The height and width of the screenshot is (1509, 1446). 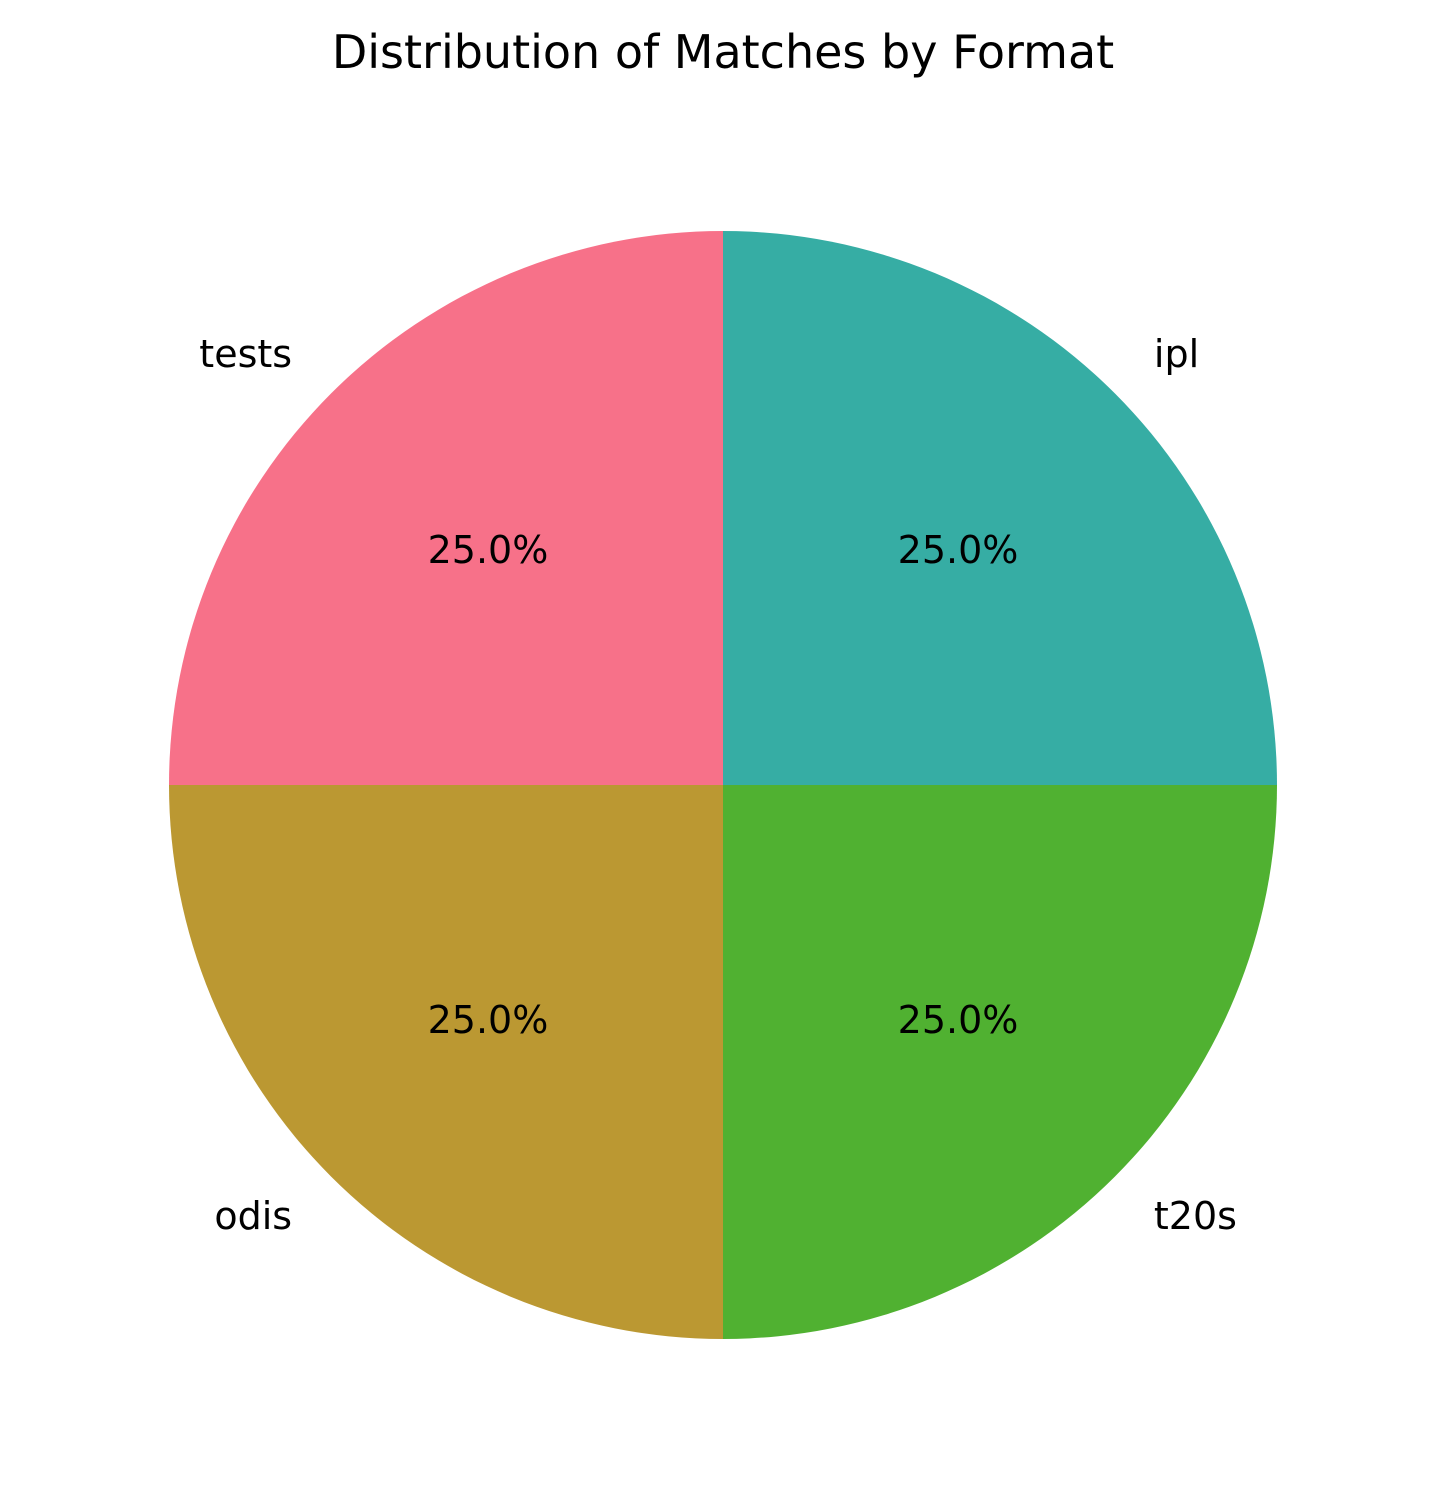 What do you see at coordinates (723, 52) in the screenshot?
I see `chart-title: Distribution of Matches by Format` at bounding box center [723, 52].